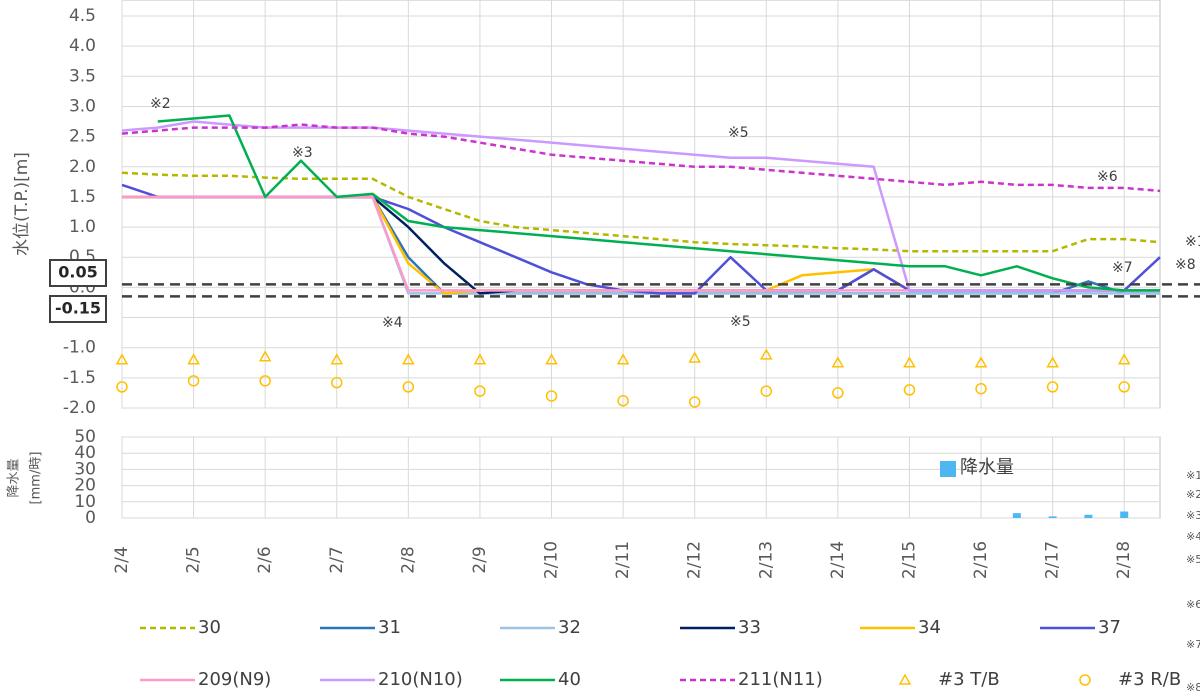  What do you see at coordinates (749, 627) in the screenshot?
I see `legend-label: 33` at bounding box center [749, 627].